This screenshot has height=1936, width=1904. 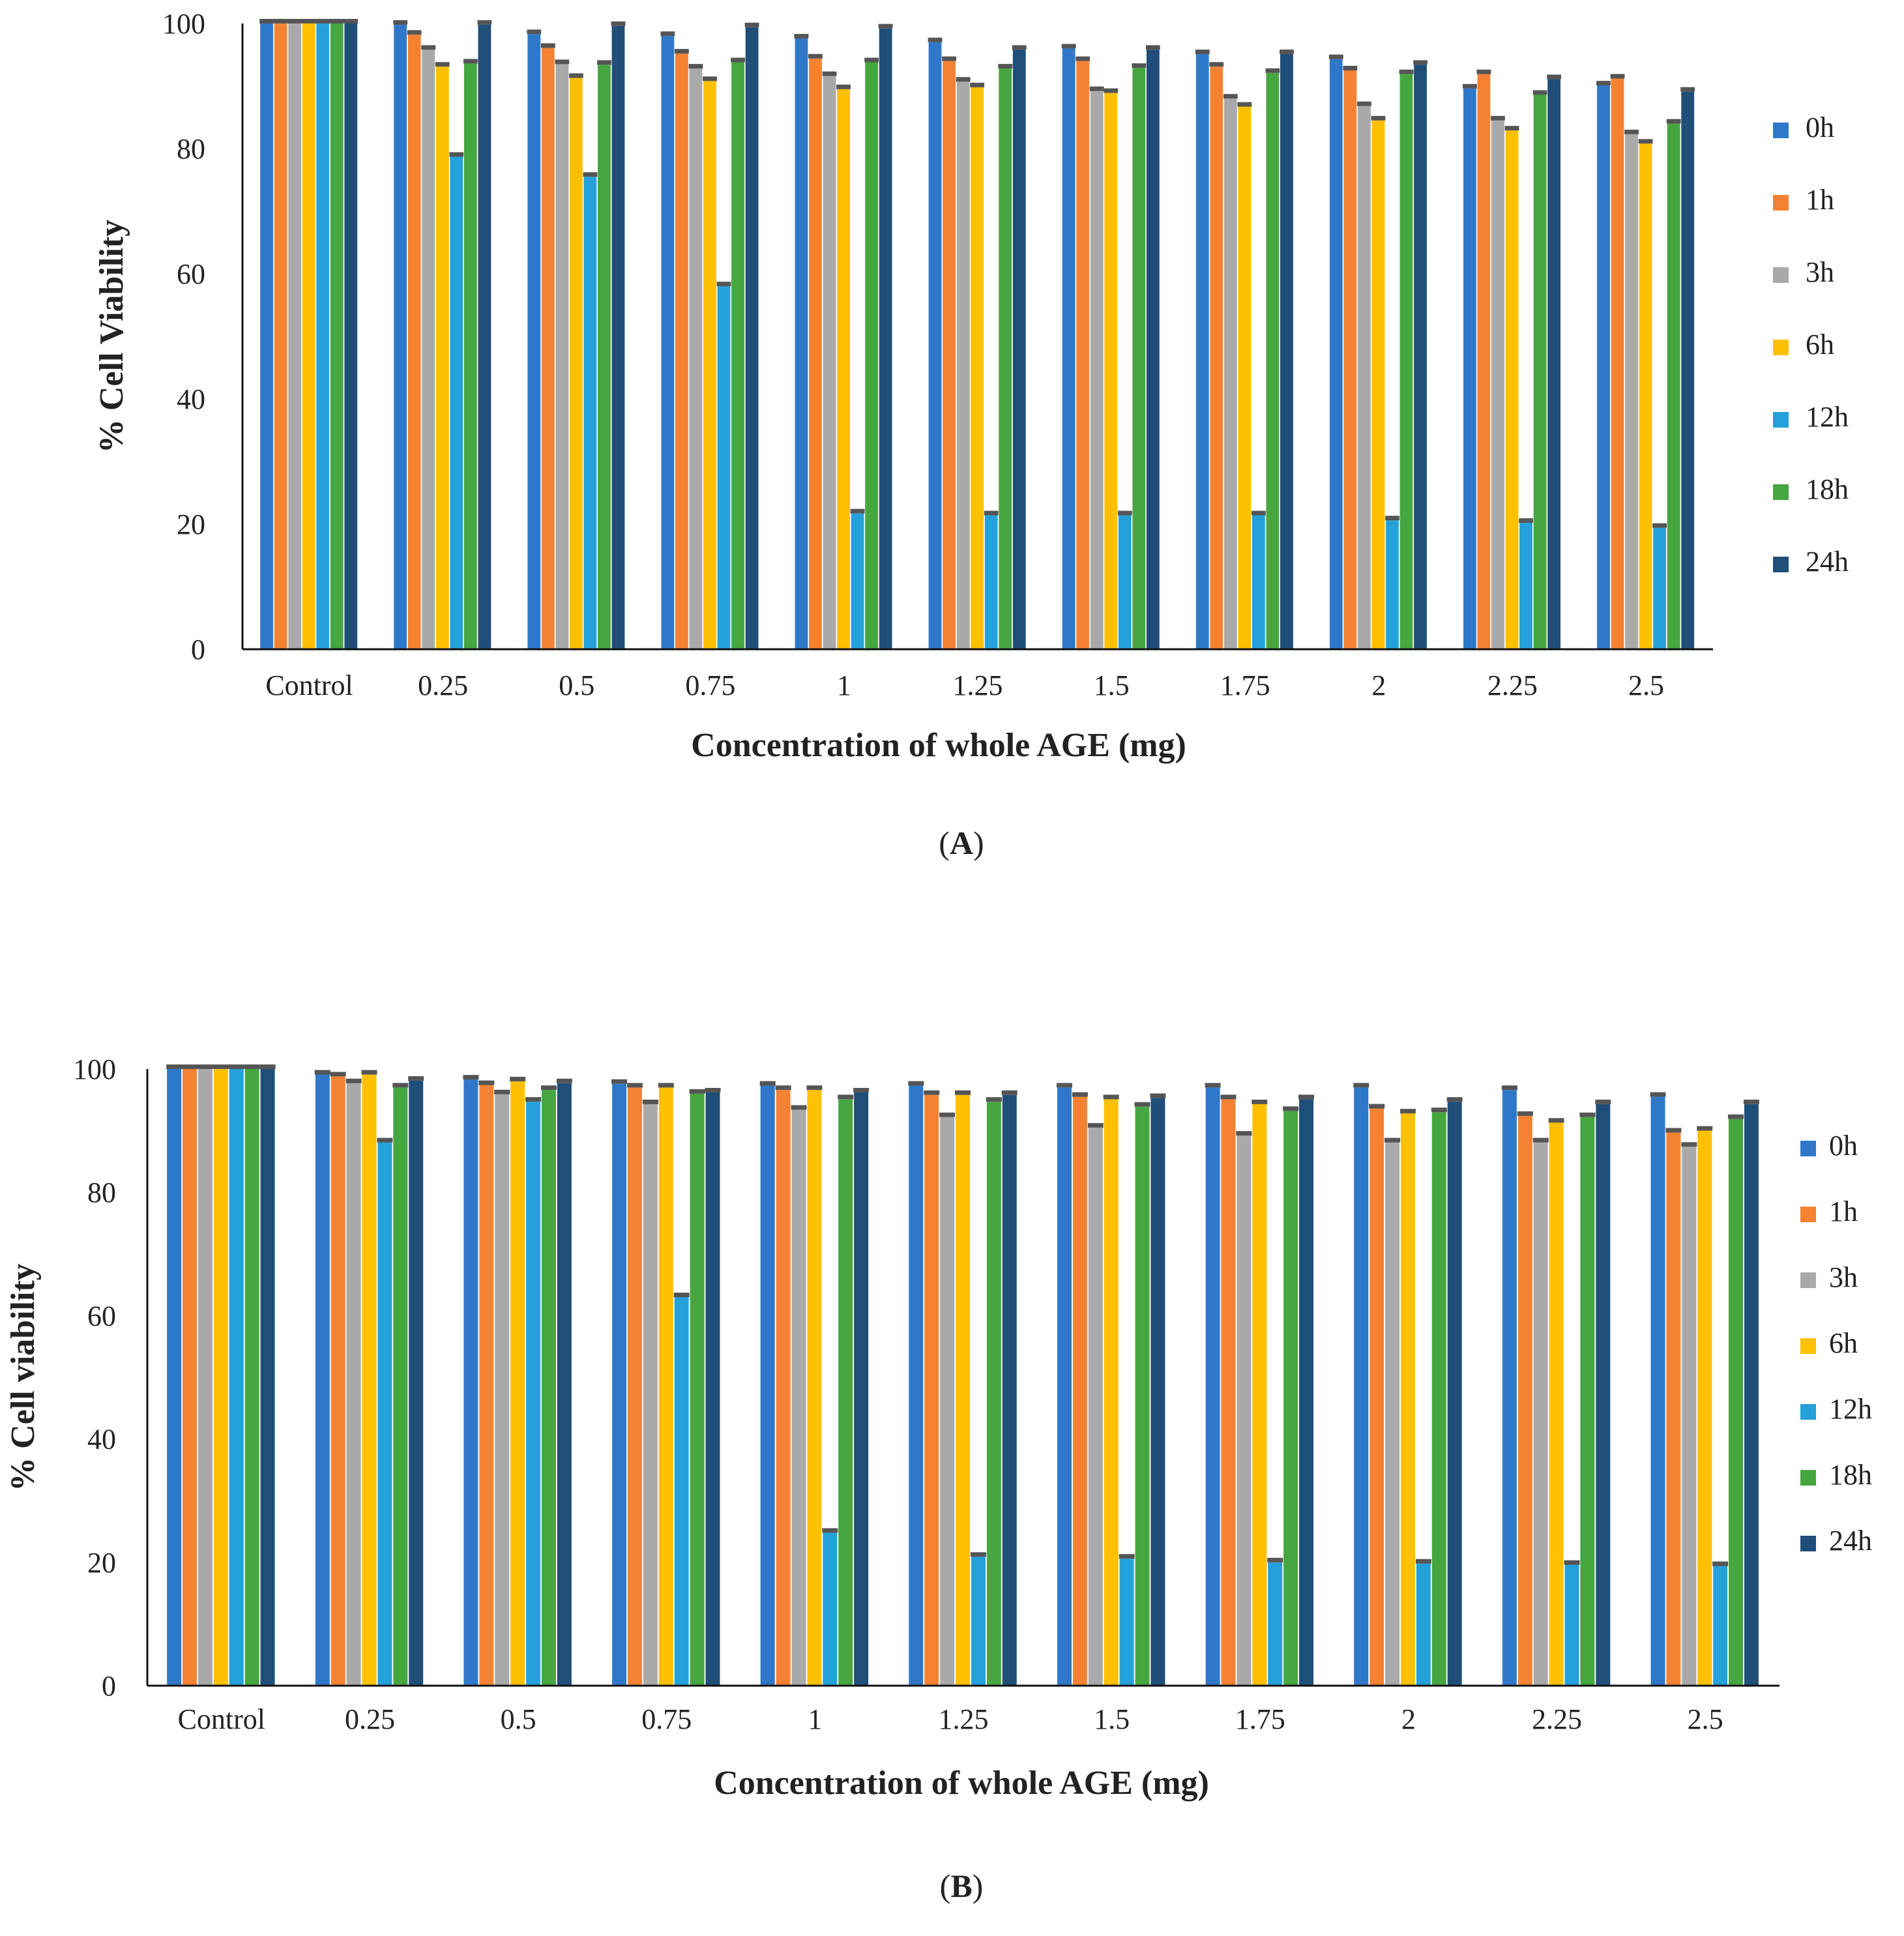 What do you see at coordinates (1498, 385) in the screenshot?
I see `bar-3h-2.25` at bounding box center [1498, 385].